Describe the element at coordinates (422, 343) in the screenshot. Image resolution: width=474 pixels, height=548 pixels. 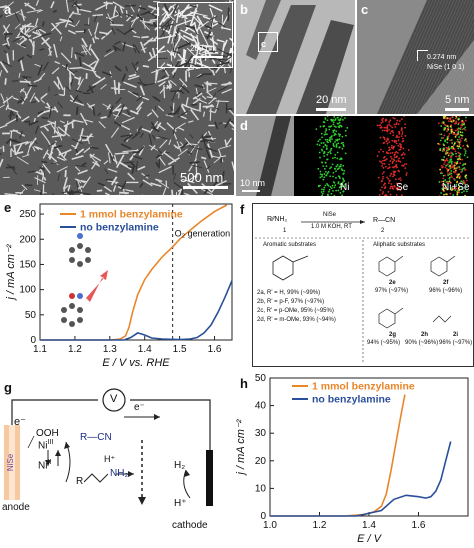
I see `aliphatic-yield: 90% (~96%)` at that location.